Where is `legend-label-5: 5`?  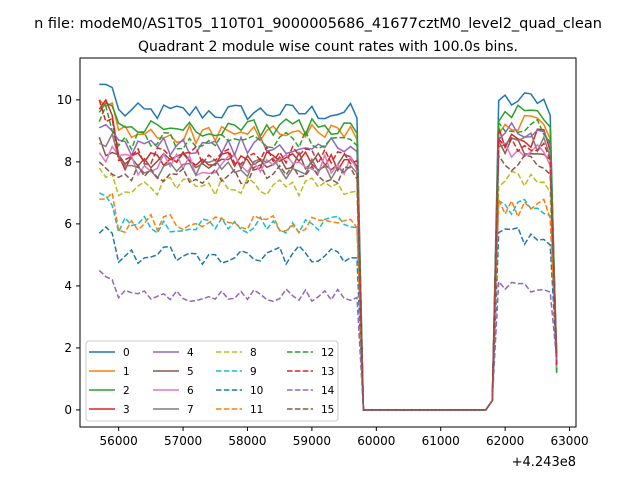
legend-label-5: 5 is located at coordinates (190, 372).